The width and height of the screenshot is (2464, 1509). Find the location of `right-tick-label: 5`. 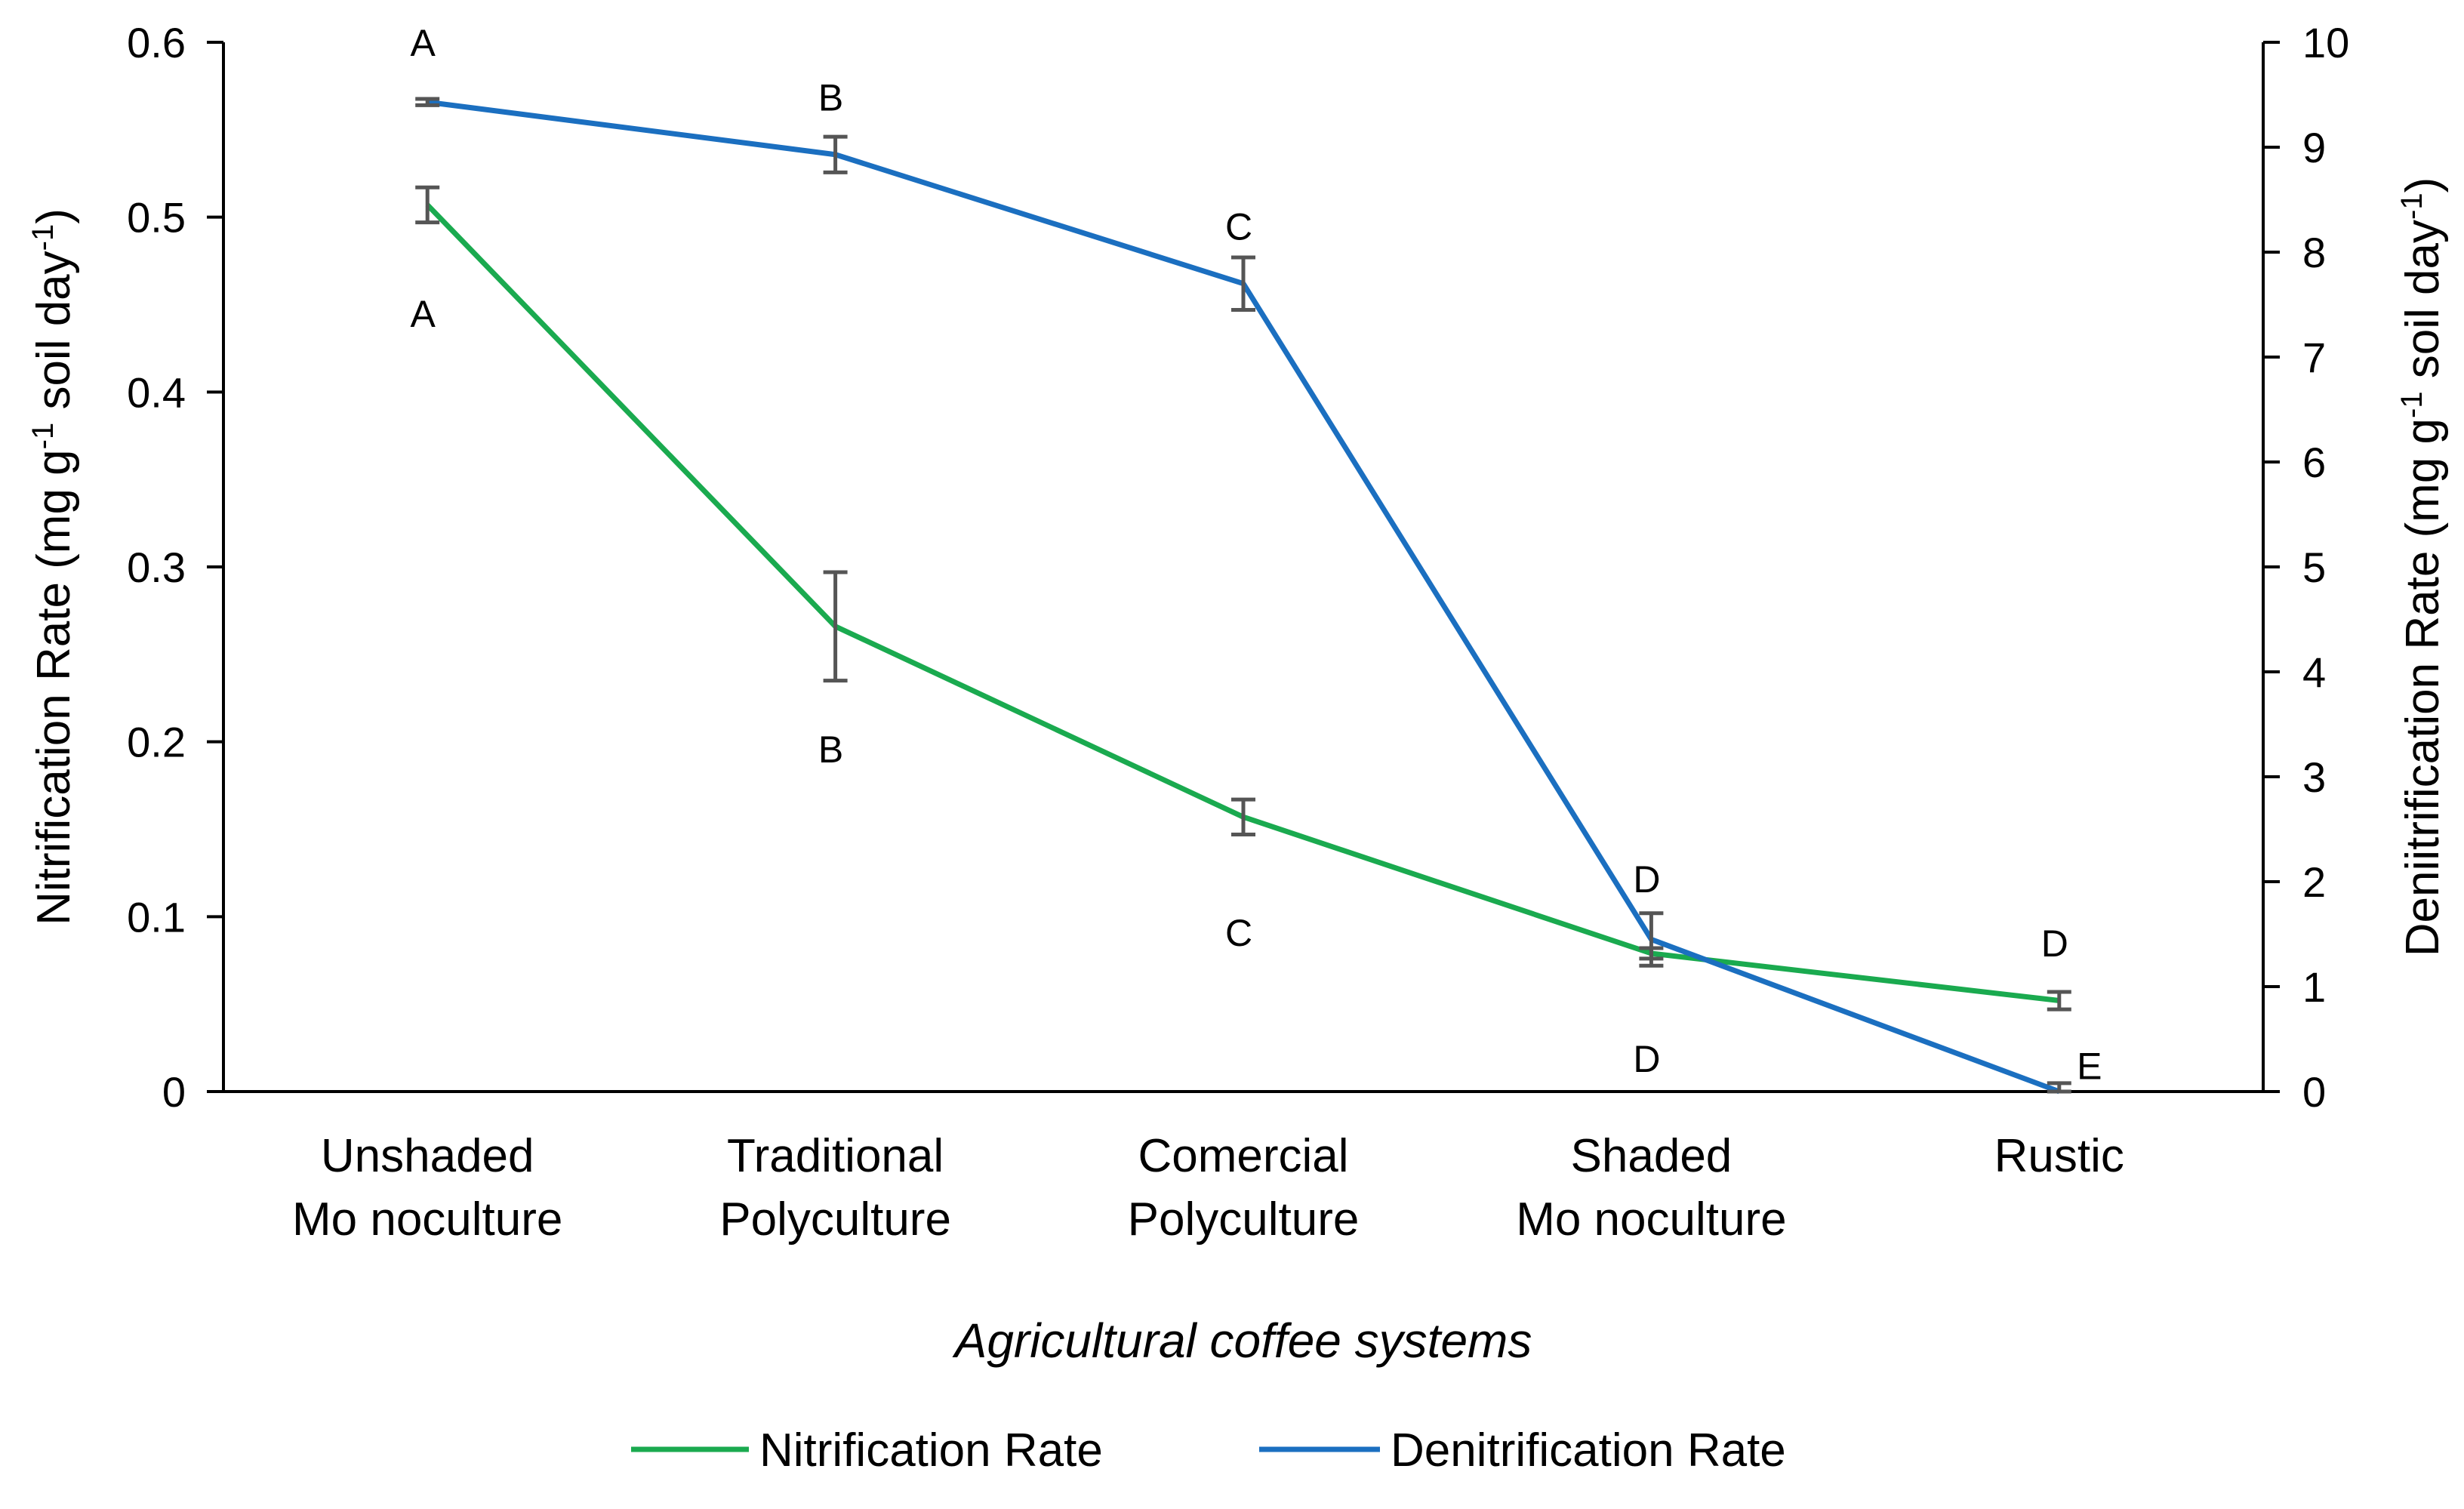

right-tick-label: 5 is located at coordinates (2314, 567).